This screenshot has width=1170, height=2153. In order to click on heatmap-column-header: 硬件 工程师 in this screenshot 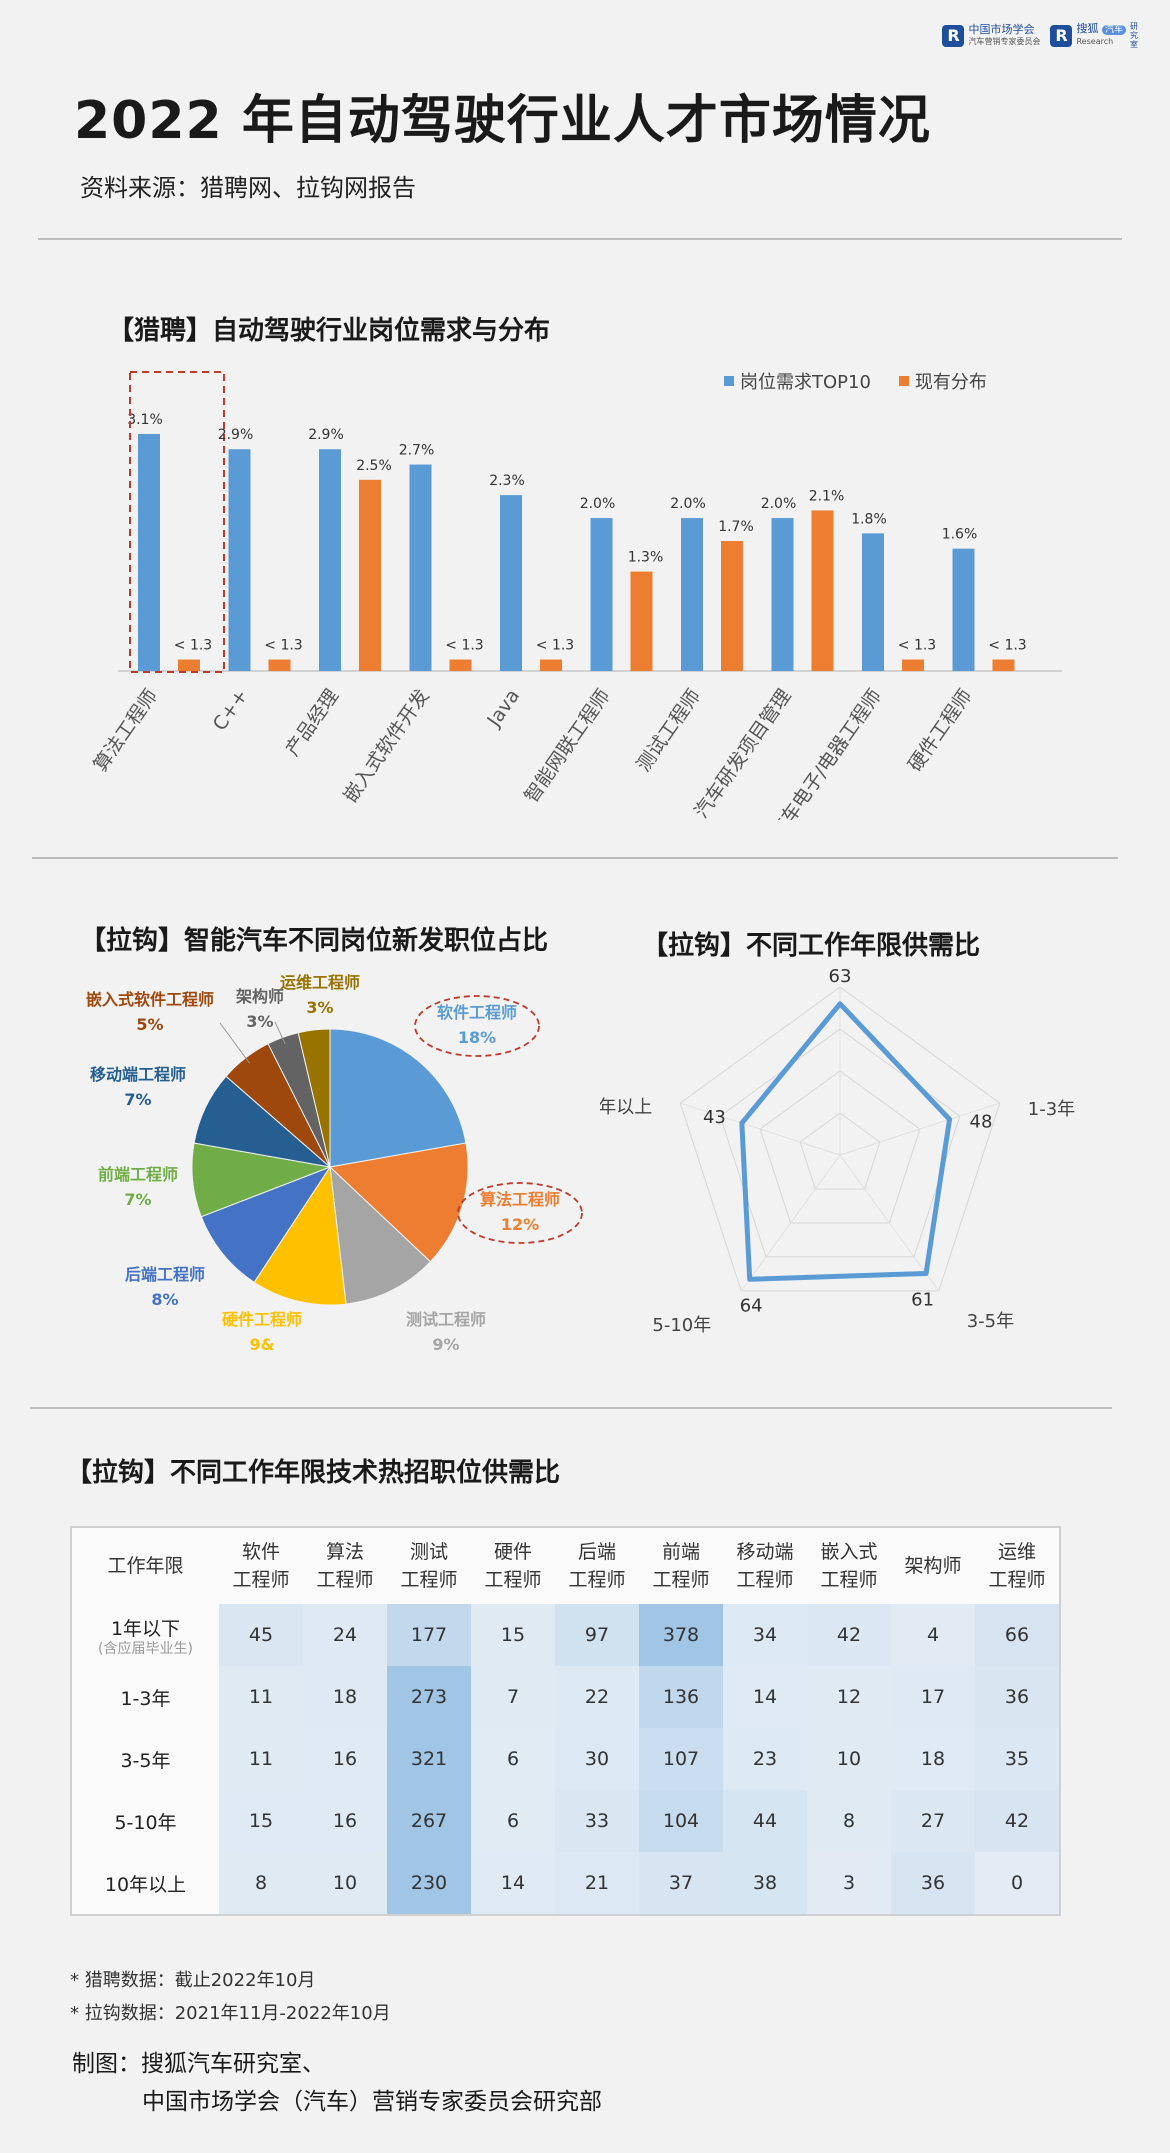, I will do `click(513, 1566)`.